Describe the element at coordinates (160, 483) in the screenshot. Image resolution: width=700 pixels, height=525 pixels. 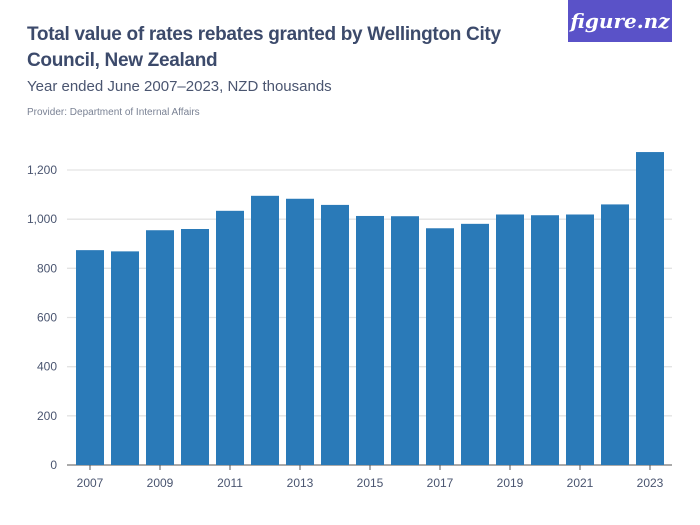
I see `x-tick-label: 2009` at that location.